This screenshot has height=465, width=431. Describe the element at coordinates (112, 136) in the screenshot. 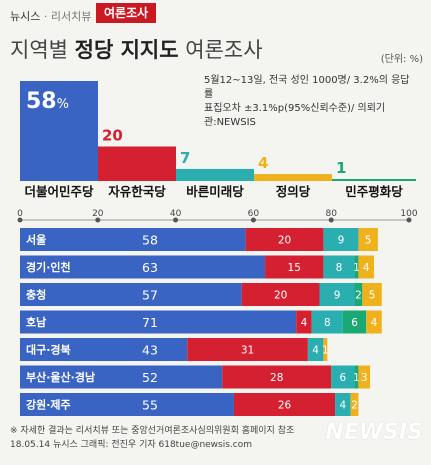

I see `party-value-1: 20` at that location.